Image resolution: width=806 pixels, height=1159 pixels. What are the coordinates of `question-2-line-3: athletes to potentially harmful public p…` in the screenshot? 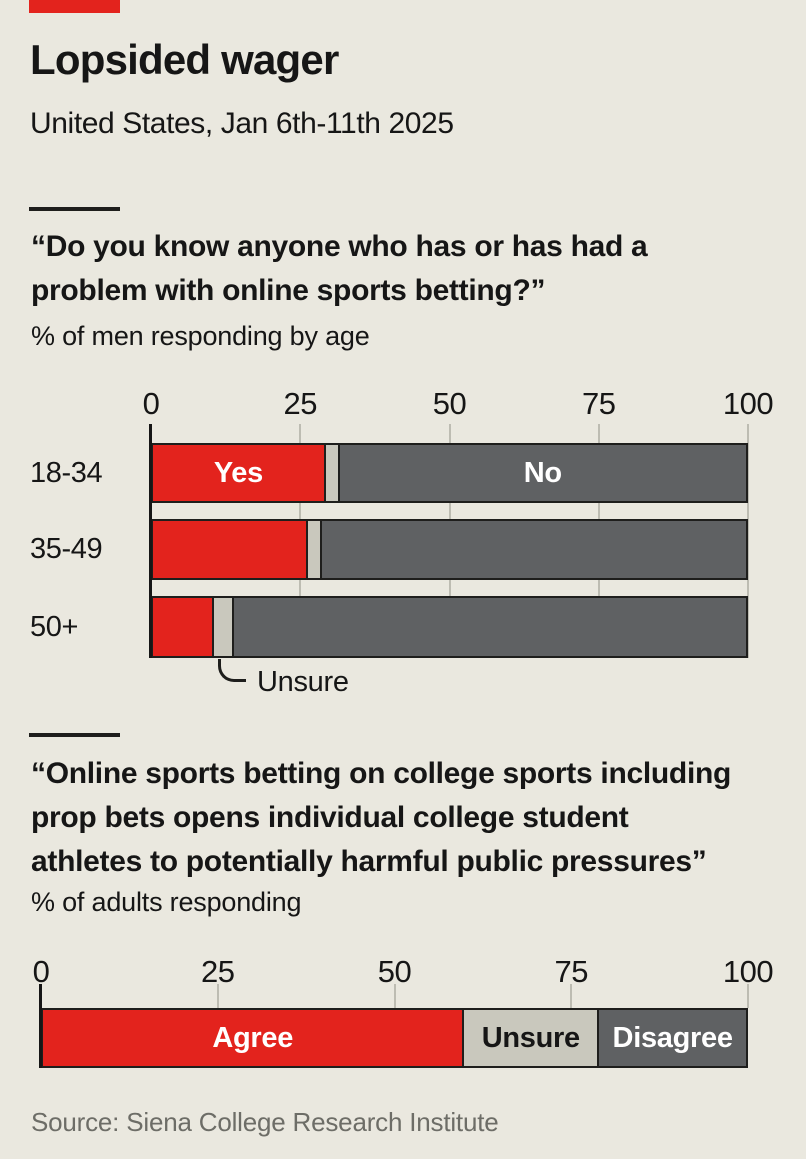 It's located at (369, 861).